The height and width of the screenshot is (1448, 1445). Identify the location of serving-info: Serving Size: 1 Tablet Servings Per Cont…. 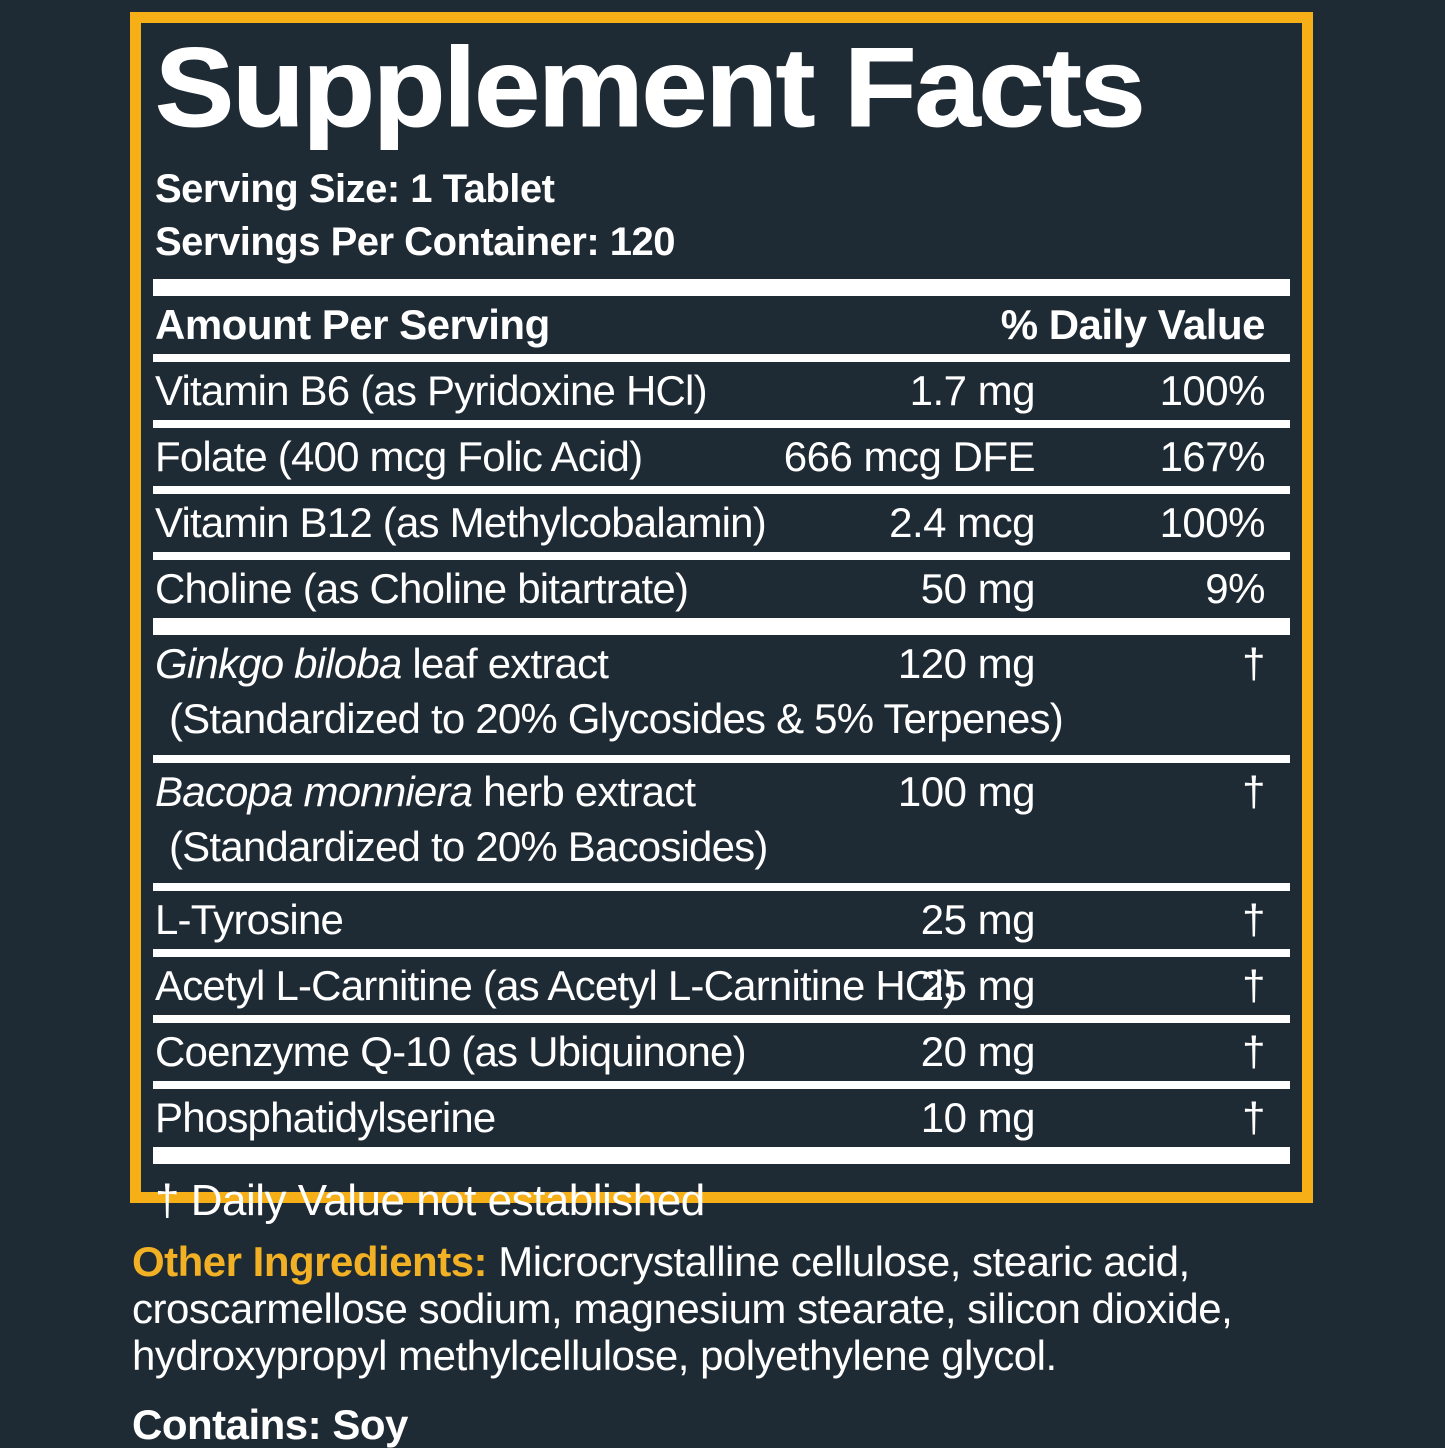
(722, 216).